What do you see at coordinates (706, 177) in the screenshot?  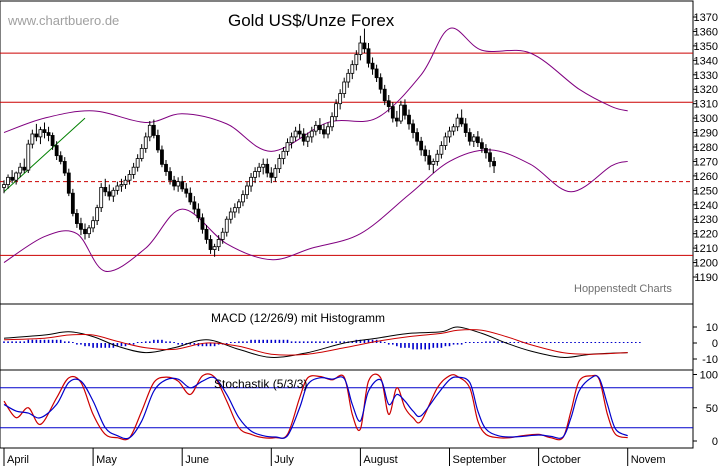 I see `price-y-tick-label: 1260` at bounding box center [706, 177].